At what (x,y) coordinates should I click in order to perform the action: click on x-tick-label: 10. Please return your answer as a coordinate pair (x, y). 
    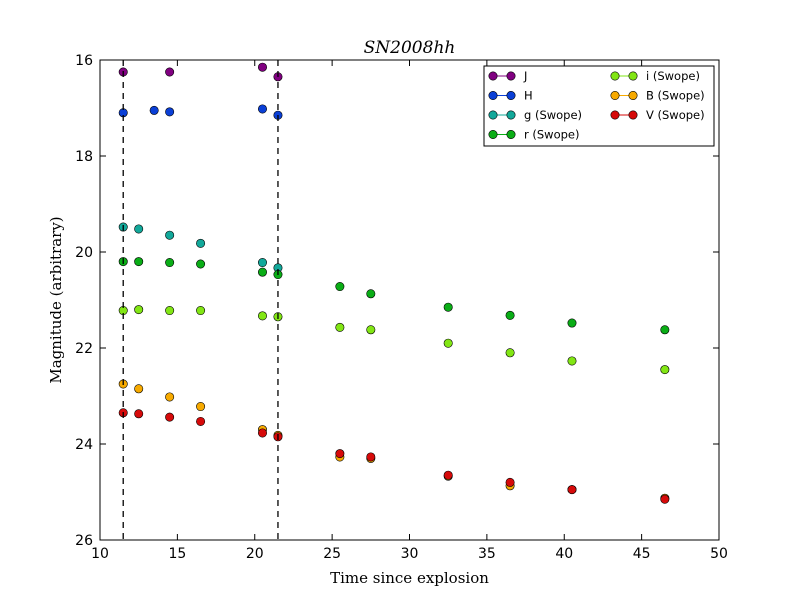
    Looking at the image, I should click on (100, 554).